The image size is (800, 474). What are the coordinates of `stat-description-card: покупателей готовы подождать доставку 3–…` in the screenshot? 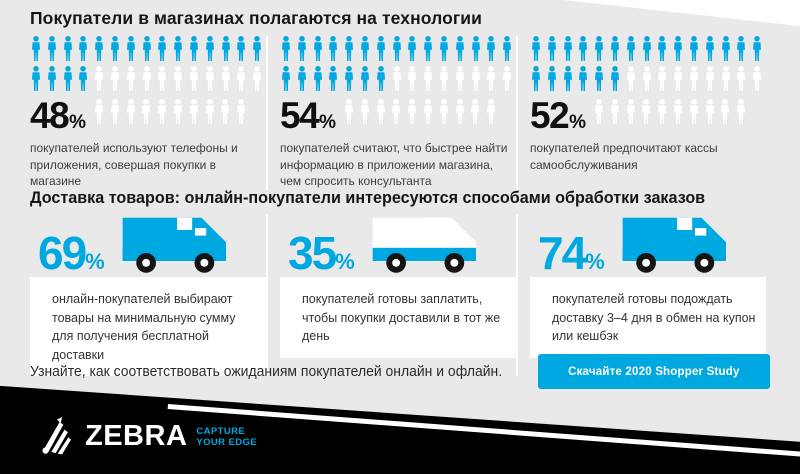 It's located at (648, 317).